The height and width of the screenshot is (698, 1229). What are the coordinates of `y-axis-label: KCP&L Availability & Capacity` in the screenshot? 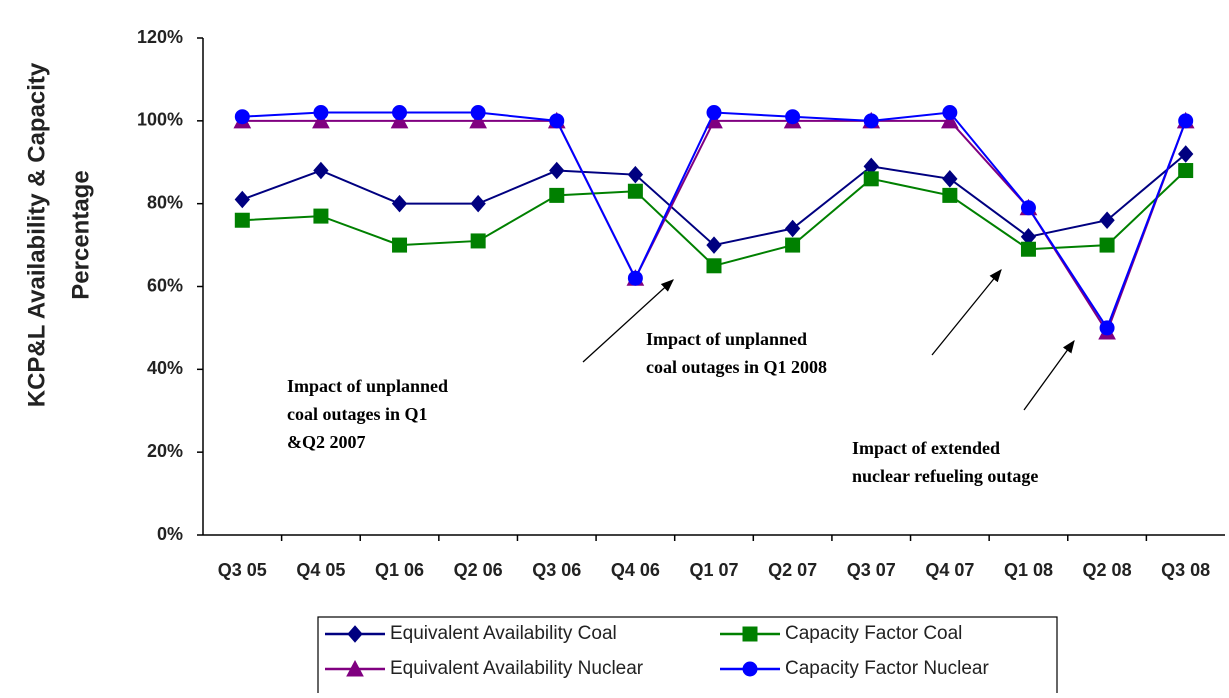 It's located at (36, 234).